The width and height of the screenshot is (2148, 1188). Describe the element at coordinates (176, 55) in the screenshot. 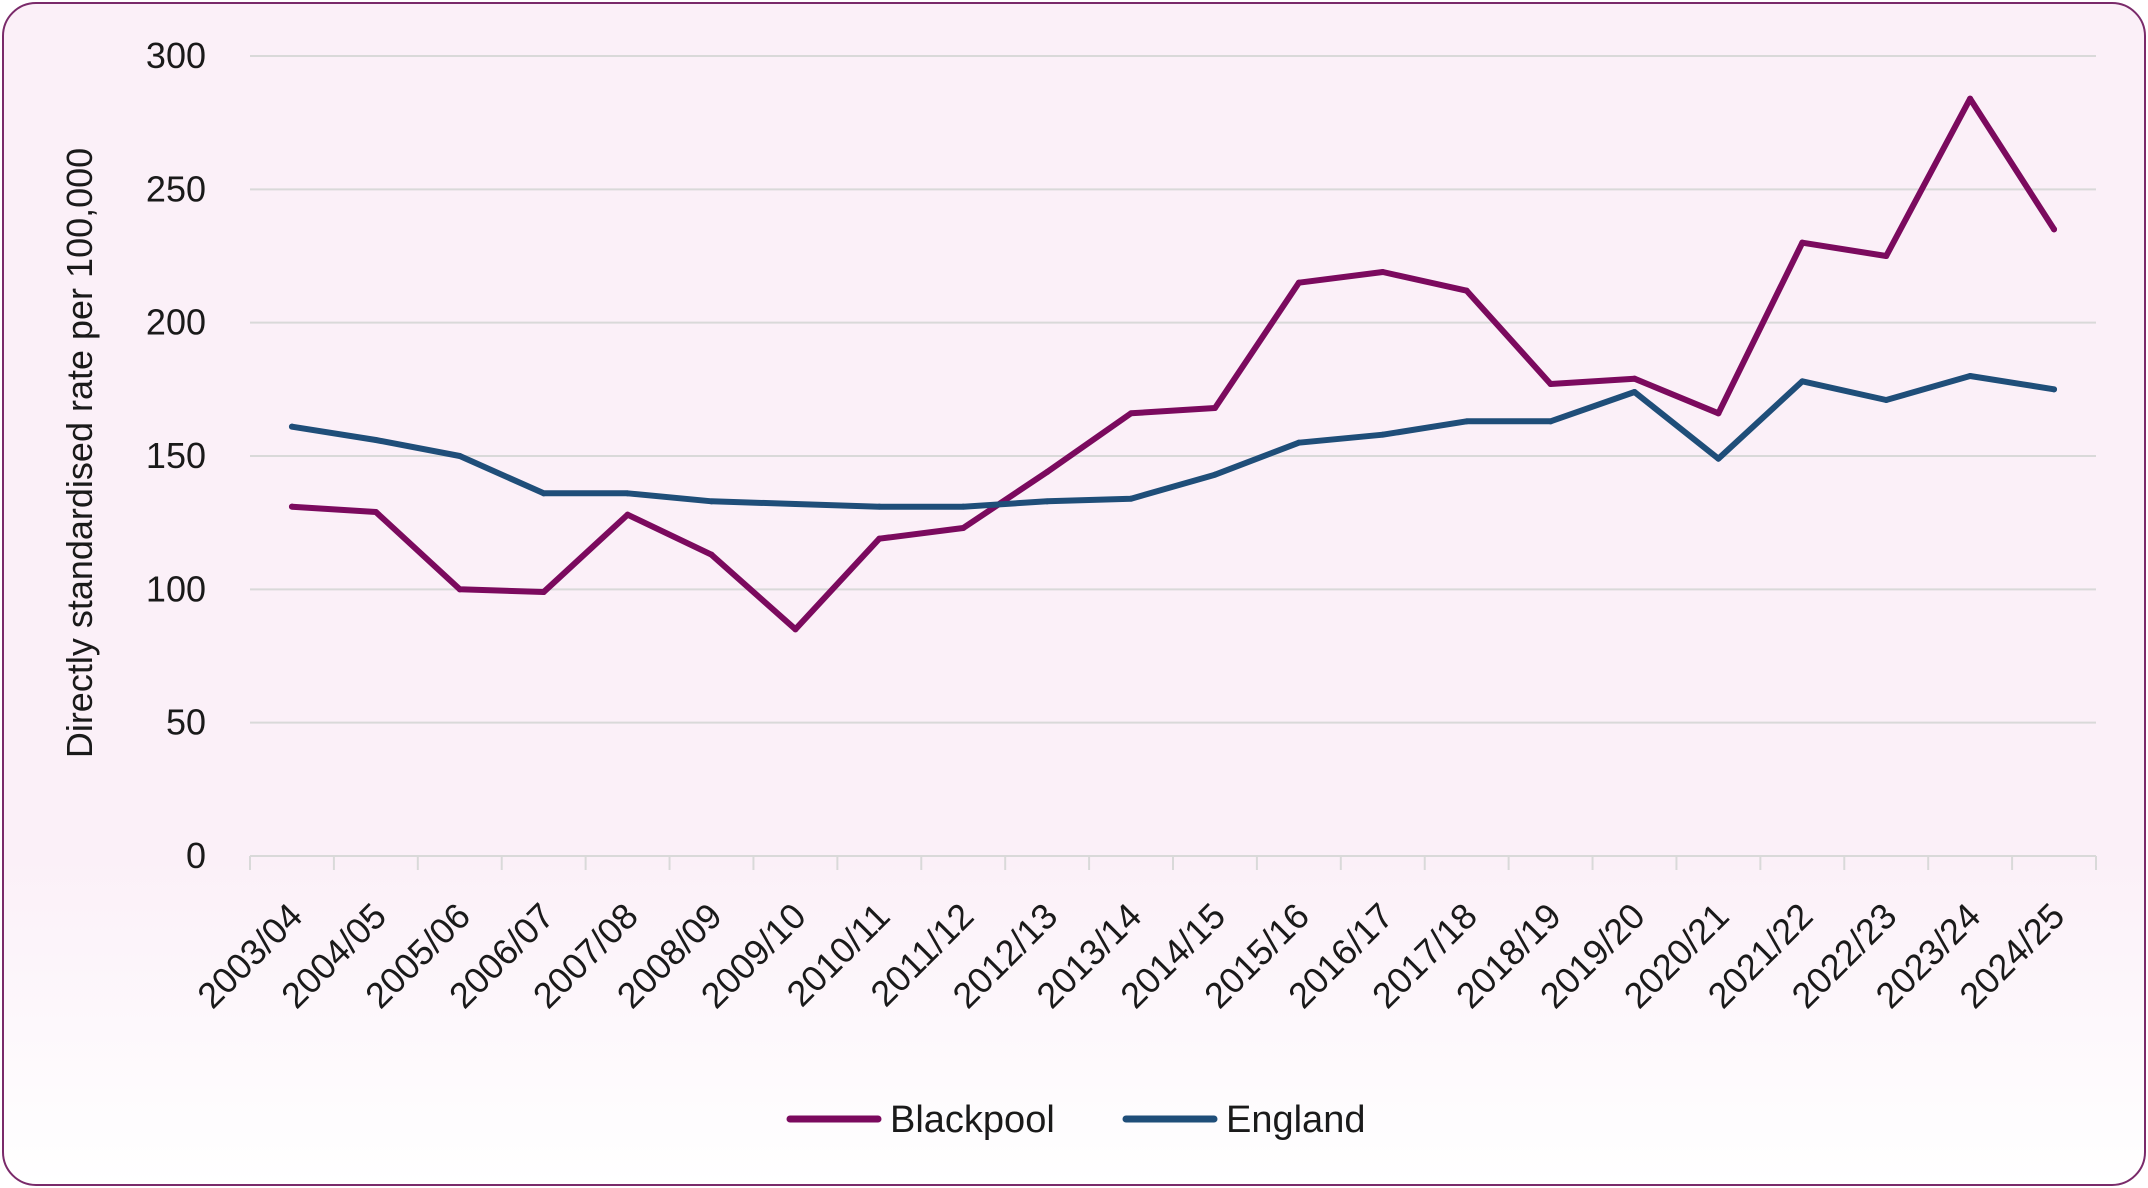

I see `y-tick-label: 300` at that location.